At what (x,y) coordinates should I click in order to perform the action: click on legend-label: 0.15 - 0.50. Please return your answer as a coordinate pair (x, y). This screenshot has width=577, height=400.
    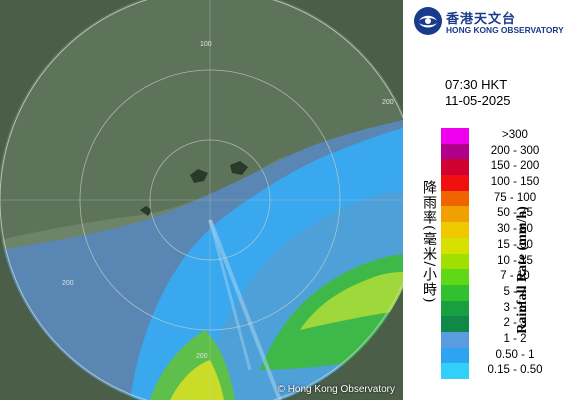
    Looking at the image, I should click on (515, 370).